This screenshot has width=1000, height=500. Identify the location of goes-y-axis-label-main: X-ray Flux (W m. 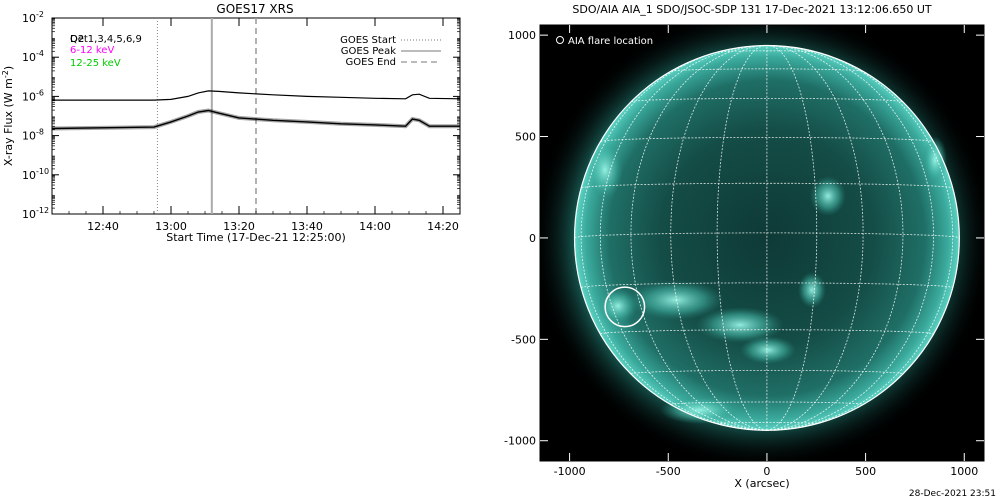
(8, 122).